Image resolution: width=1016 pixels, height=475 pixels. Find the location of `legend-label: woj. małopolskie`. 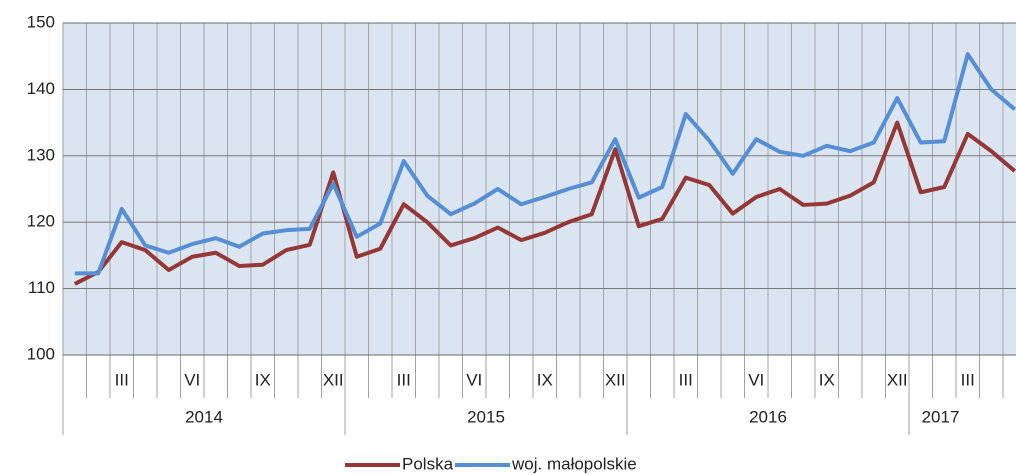

legend-label: woj. małopolskie is located at coordinates (574, 463).